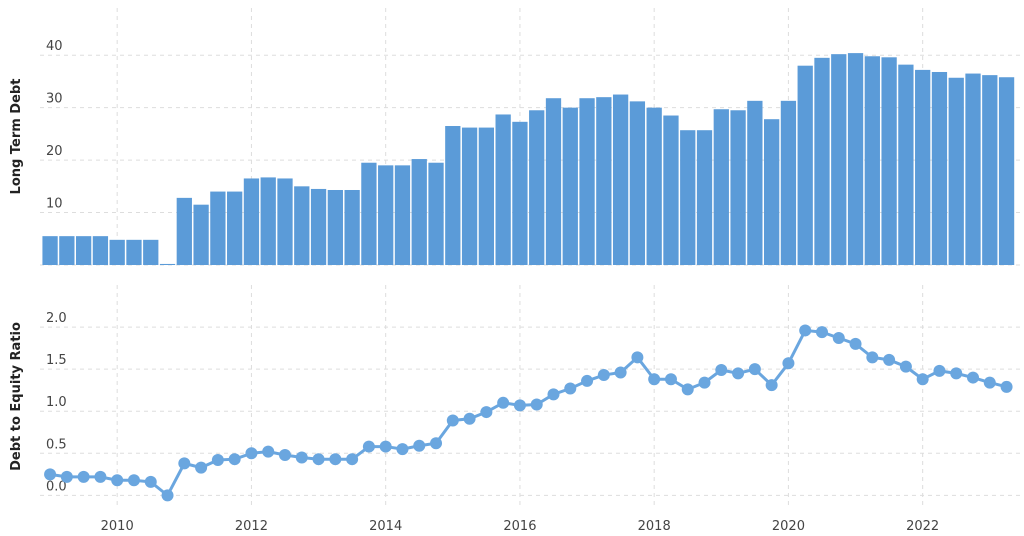 Image resolution: width=1024 pixels, height=536 pixels. What do you see at coordinates (56, 318) in the screenshot?
I see `y-tick-label: 2.0` at bounding box center [56, 318].